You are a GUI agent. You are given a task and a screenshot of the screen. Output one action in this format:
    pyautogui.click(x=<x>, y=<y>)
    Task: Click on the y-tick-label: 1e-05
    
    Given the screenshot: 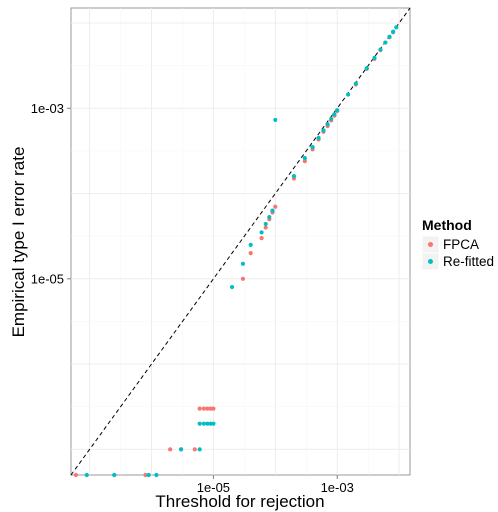 What is the action you would take?
    pyautogui.click(x=47, y=278)
    